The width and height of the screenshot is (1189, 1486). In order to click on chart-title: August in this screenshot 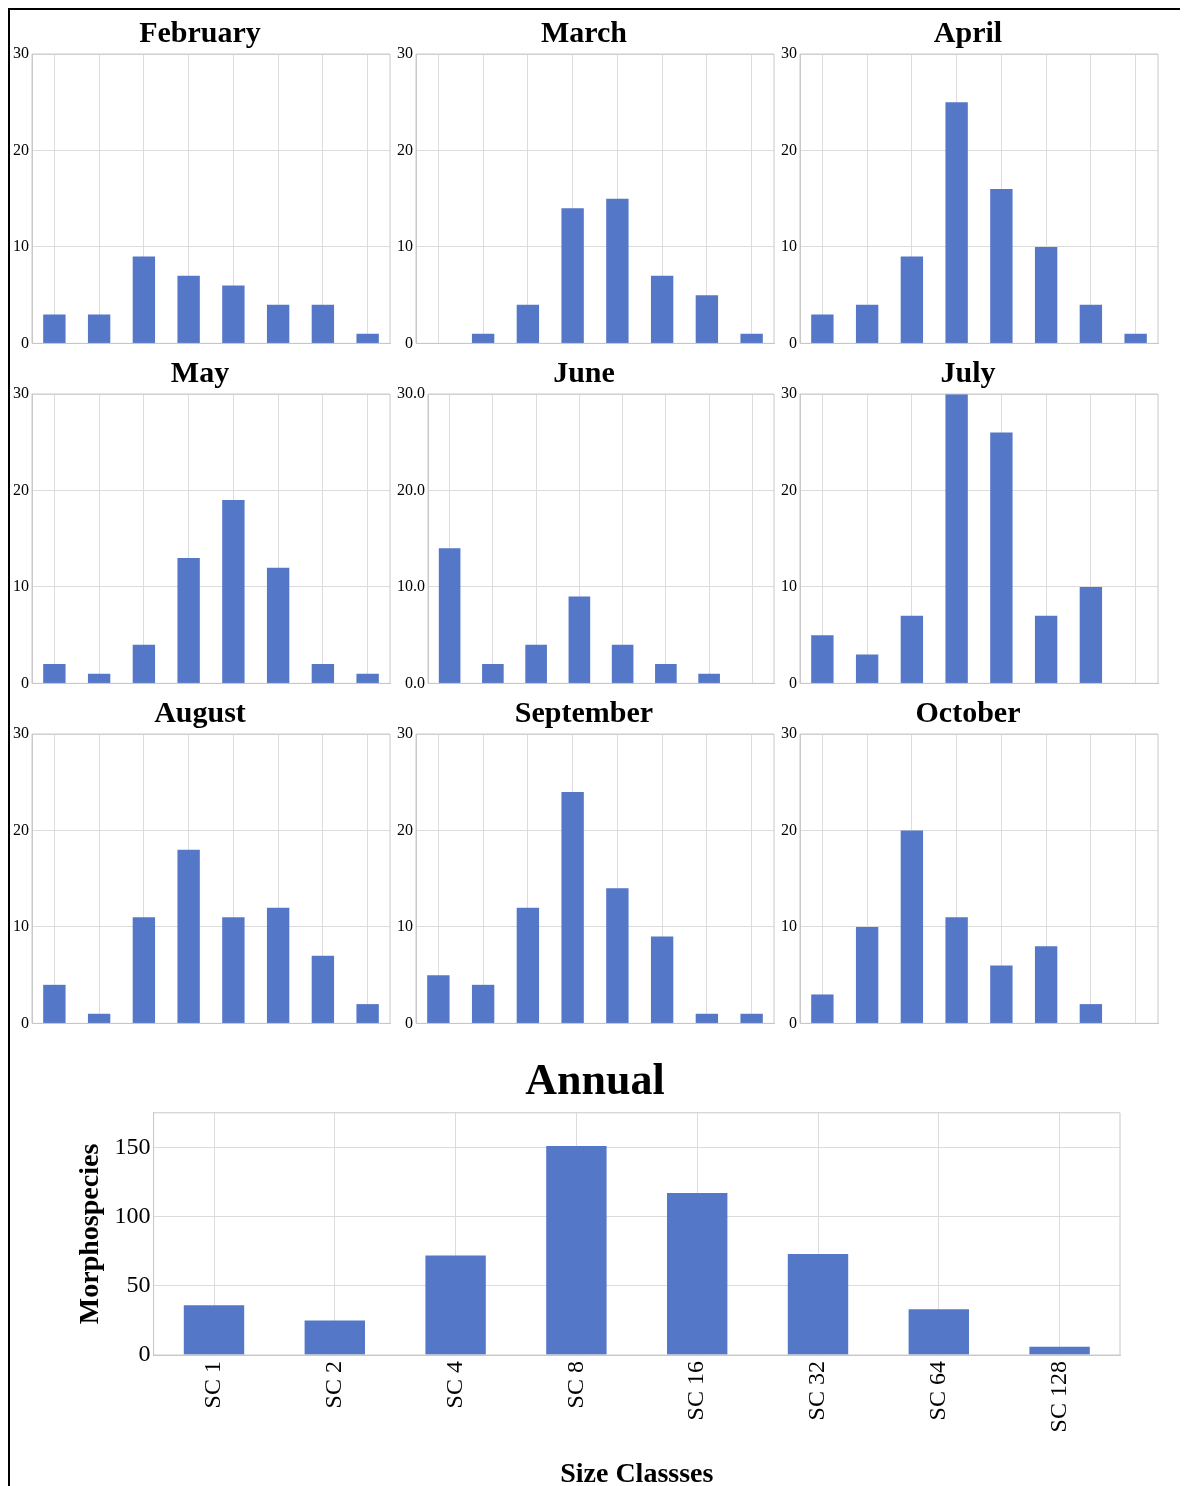, I will do `click(200, 711)`.